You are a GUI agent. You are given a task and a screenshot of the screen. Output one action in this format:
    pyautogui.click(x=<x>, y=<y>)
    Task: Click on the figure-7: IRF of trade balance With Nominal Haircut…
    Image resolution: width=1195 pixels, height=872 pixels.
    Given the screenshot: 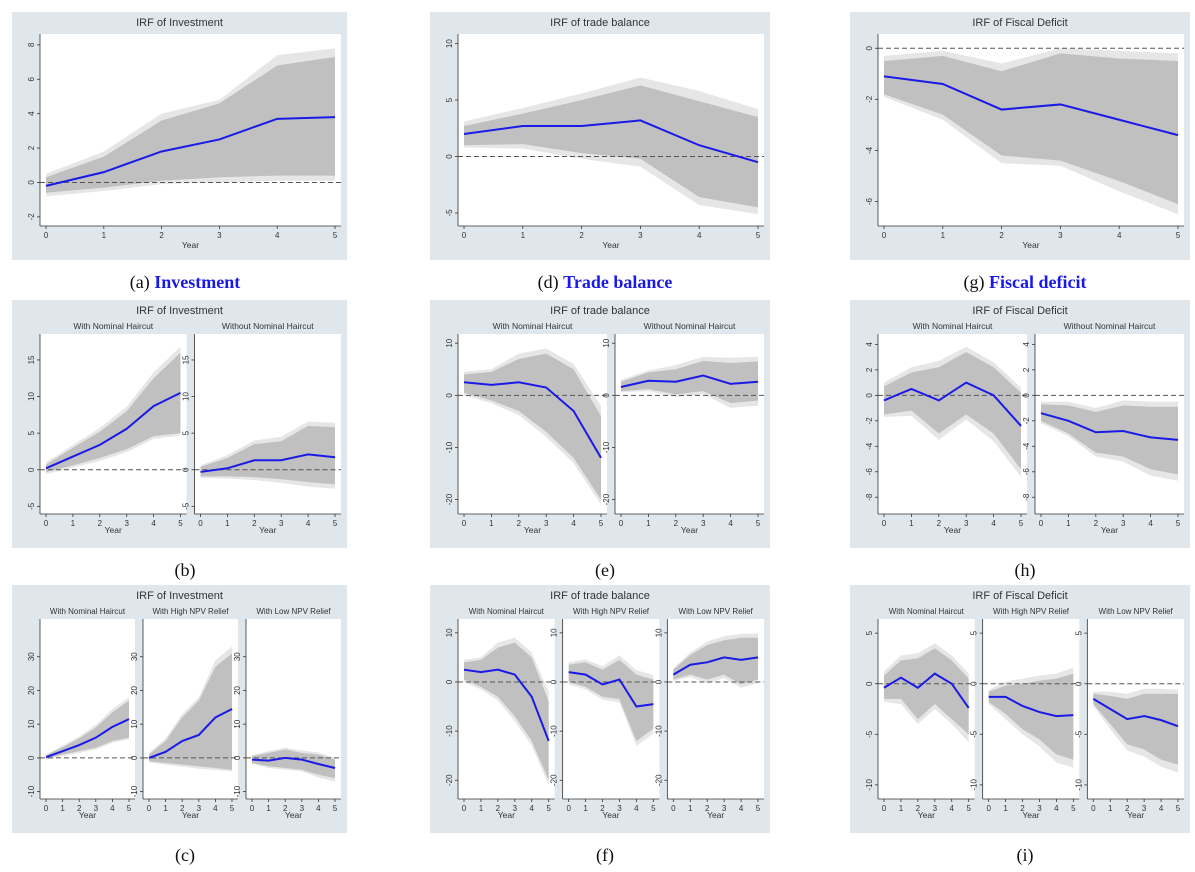 What is the action you would take?
    pyautogui.click(x=600, y=709)
    